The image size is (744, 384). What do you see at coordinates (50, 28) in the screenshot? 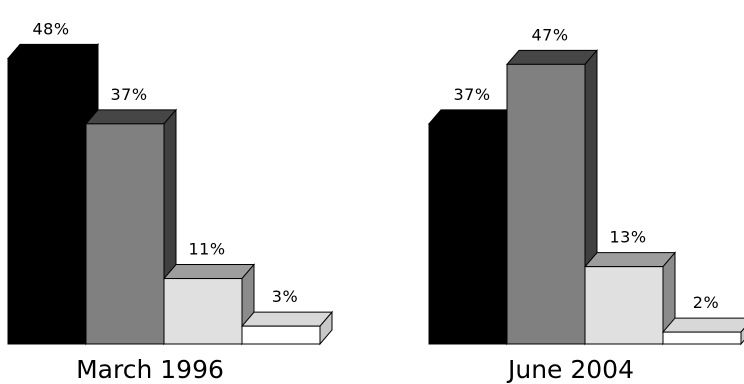
I see `data-label: 48%` at bounding box center [50, 28].